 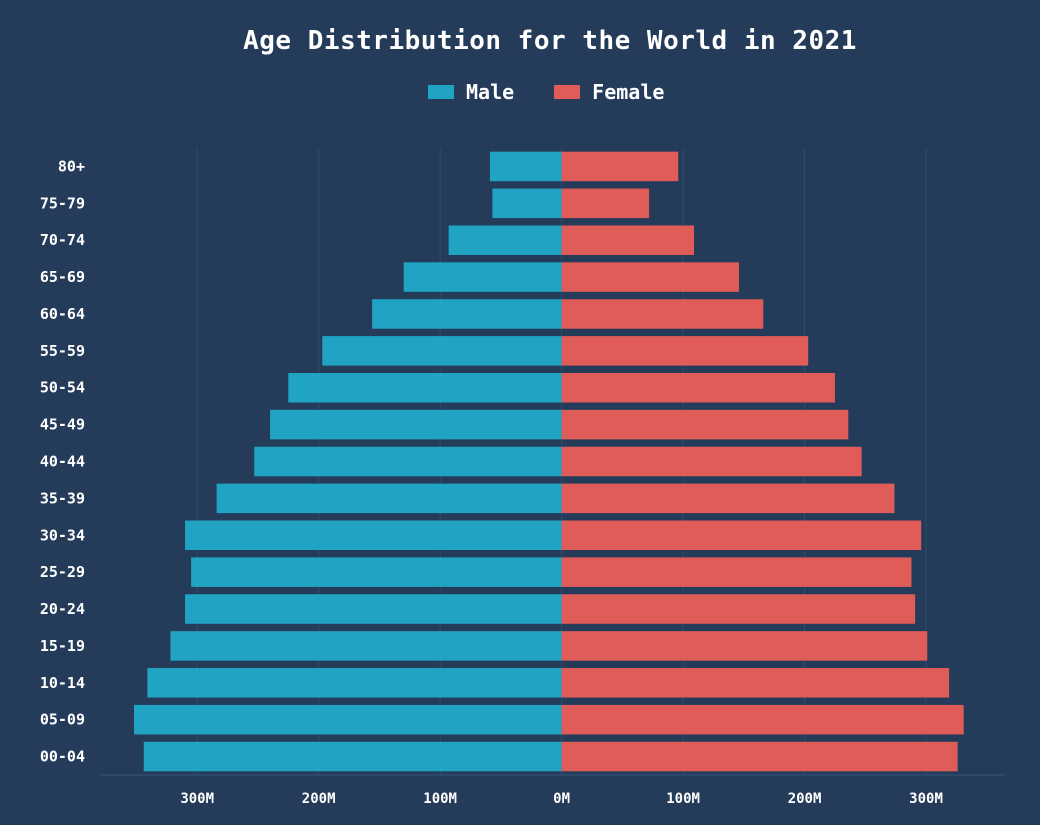 What do you see at coordinates (71, 166) in the screenshot?
I see `category-label: 80+` at bounding box center [71, 166].